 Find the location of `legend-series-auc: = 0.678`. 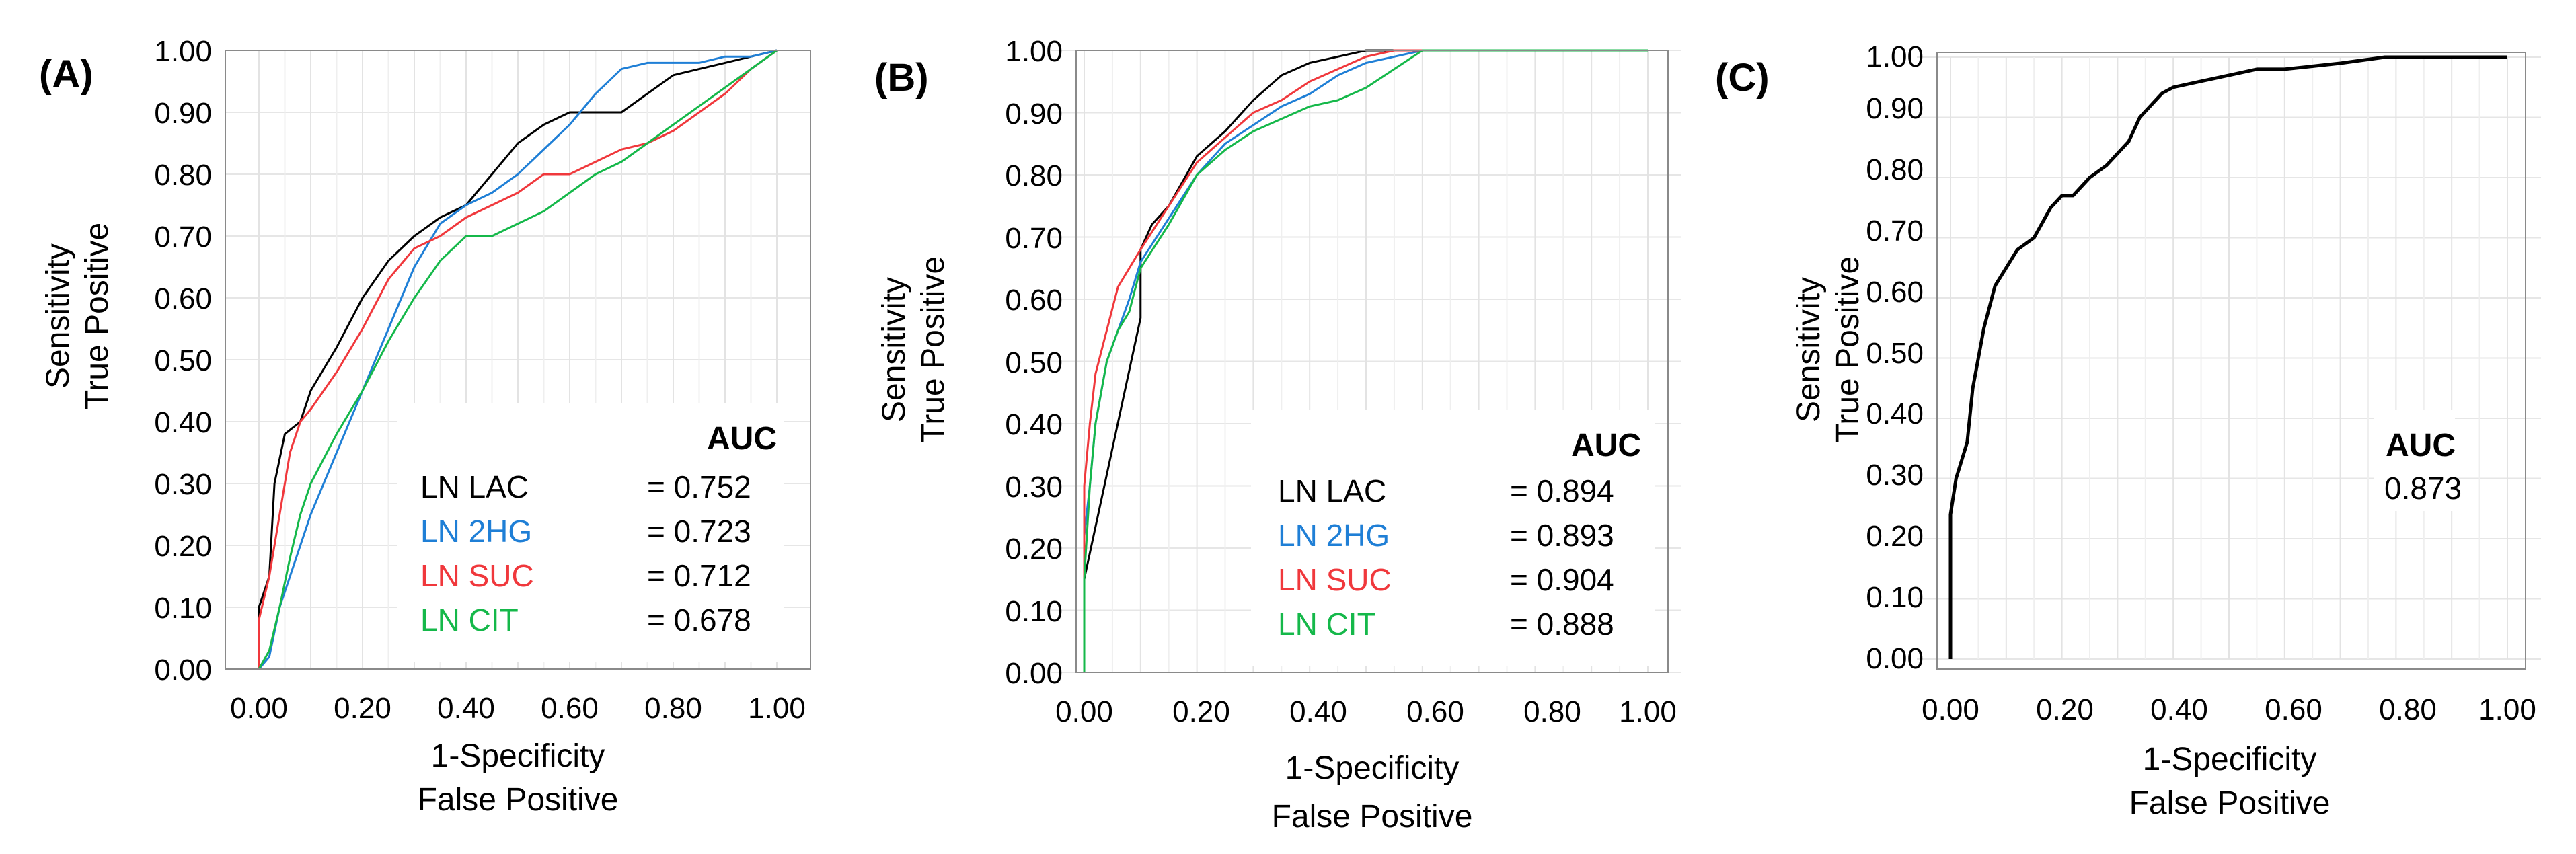

legend-series-auc: = 0.678 is located at coordinates (699, 620).